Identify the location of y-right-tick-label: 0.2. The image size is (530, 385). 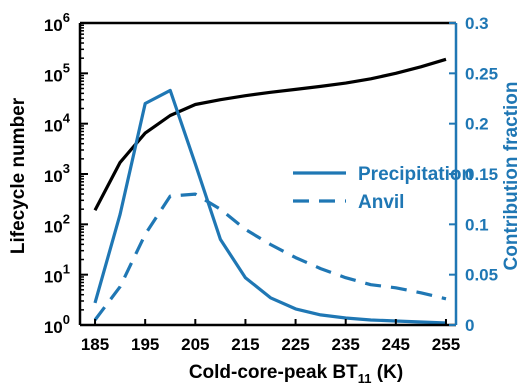
(477, 124).